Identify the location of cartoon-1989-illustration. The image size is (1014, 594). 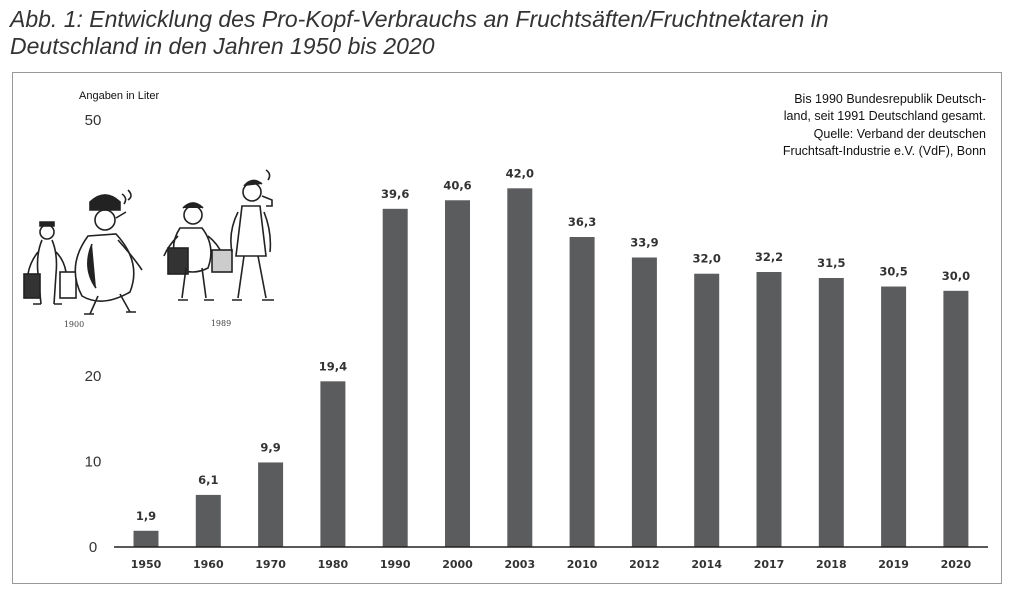
(218, 235).